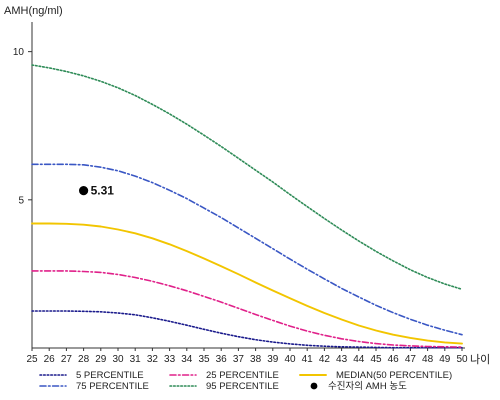 Image resolution: width=500 pixels, height=400 pixels. Describe the element at coordinates (367, 386) in the screenshot. I see `legend-label-patient-amh: 수진자의 AMH 농도` at that location.